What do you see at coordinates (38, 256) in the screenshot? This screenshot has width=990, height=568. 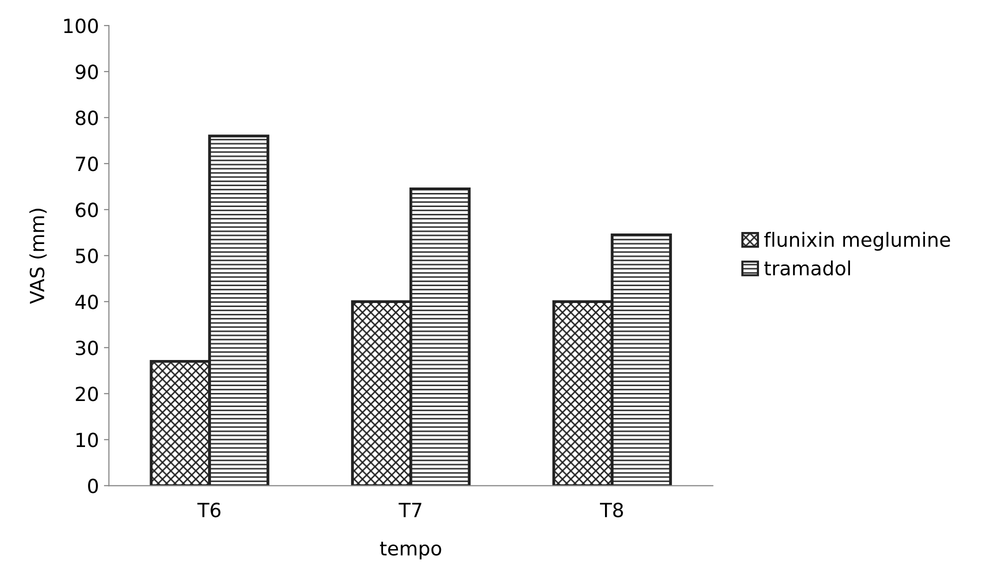 I see `y-axis-title: VAS (mm)` at bounding box center [38, 256].